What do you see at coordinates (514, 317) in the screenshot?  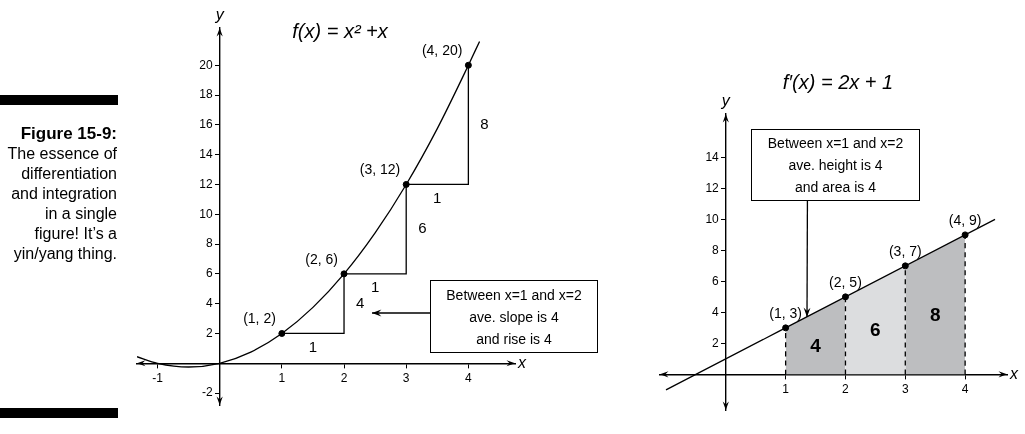 I see `annotation: Between x=1 and x=2 ave. slope is 4 and rise is 4` at bounding box center [514, 317].